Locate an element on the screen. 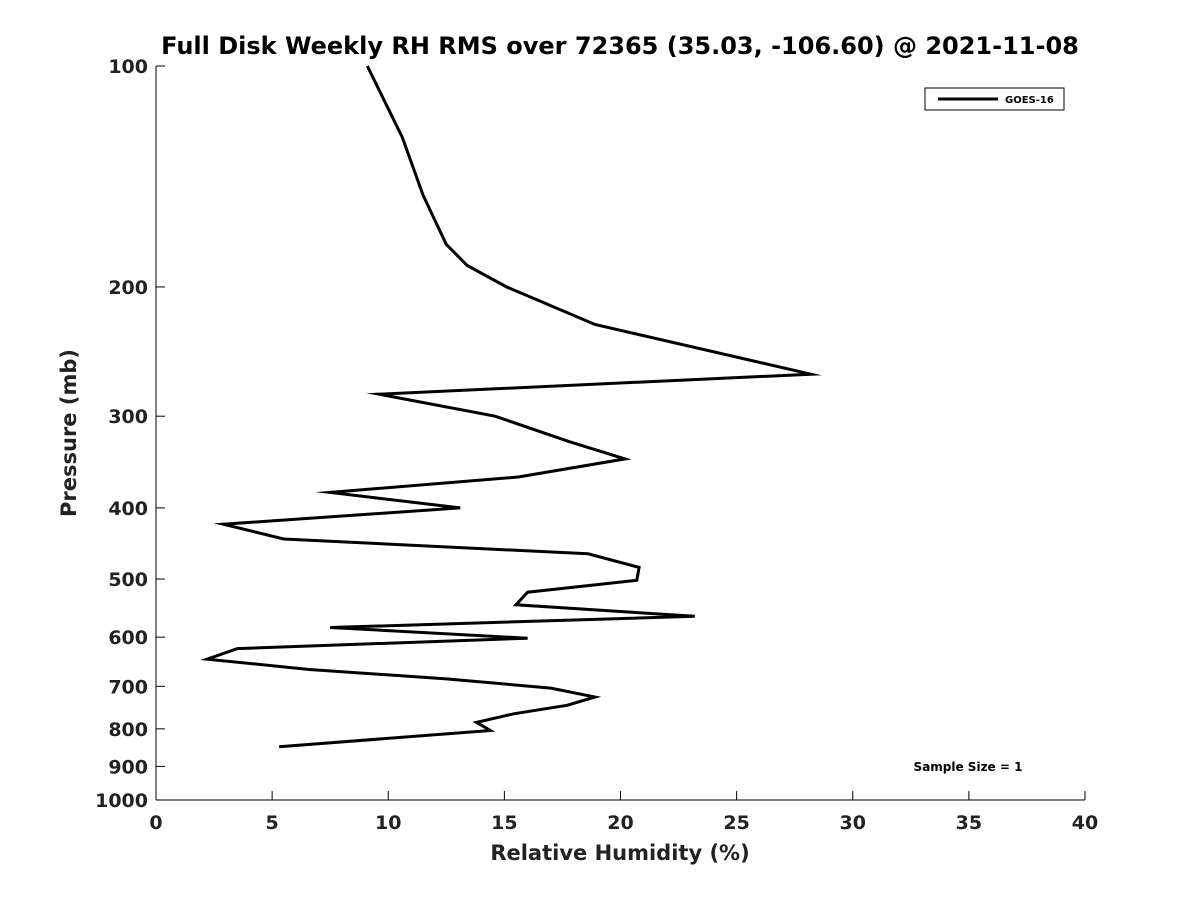 The image size is (1200, 900). y-tick-label: 1000 is located at coordinates (121, 801).